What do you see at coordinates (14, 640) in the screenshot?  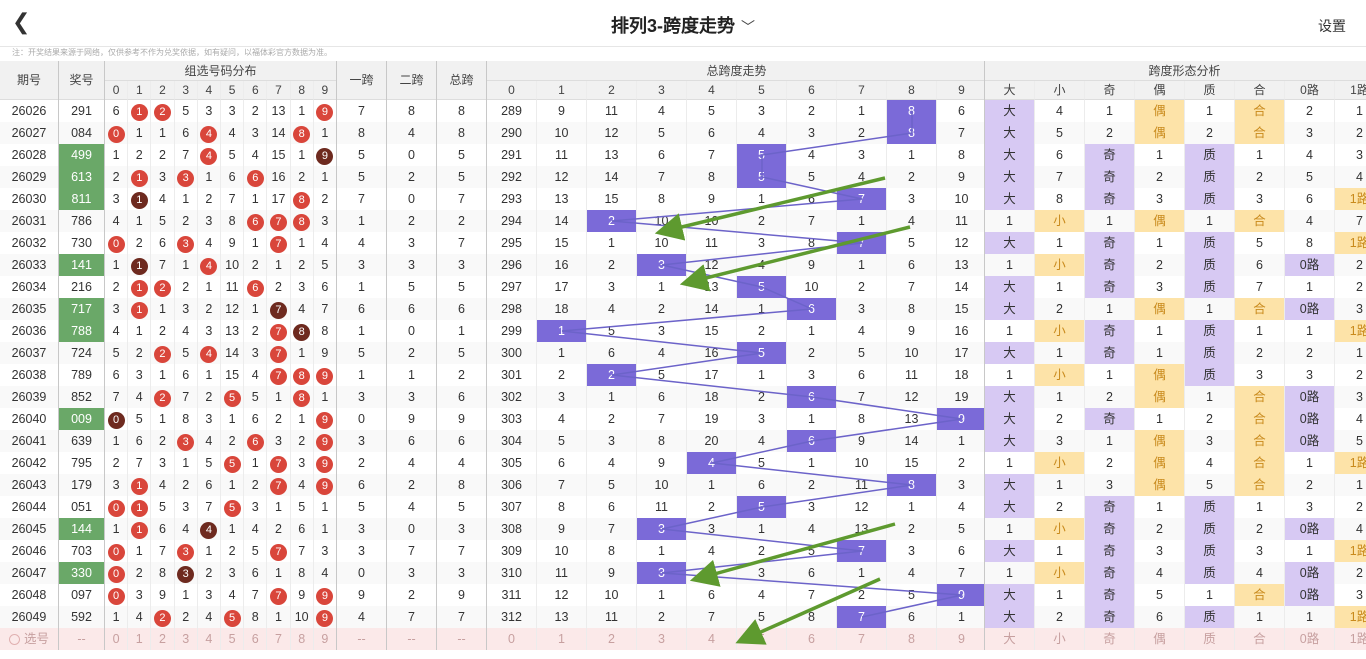 I see `select-circle-icon` at bounding box center [14, 640].